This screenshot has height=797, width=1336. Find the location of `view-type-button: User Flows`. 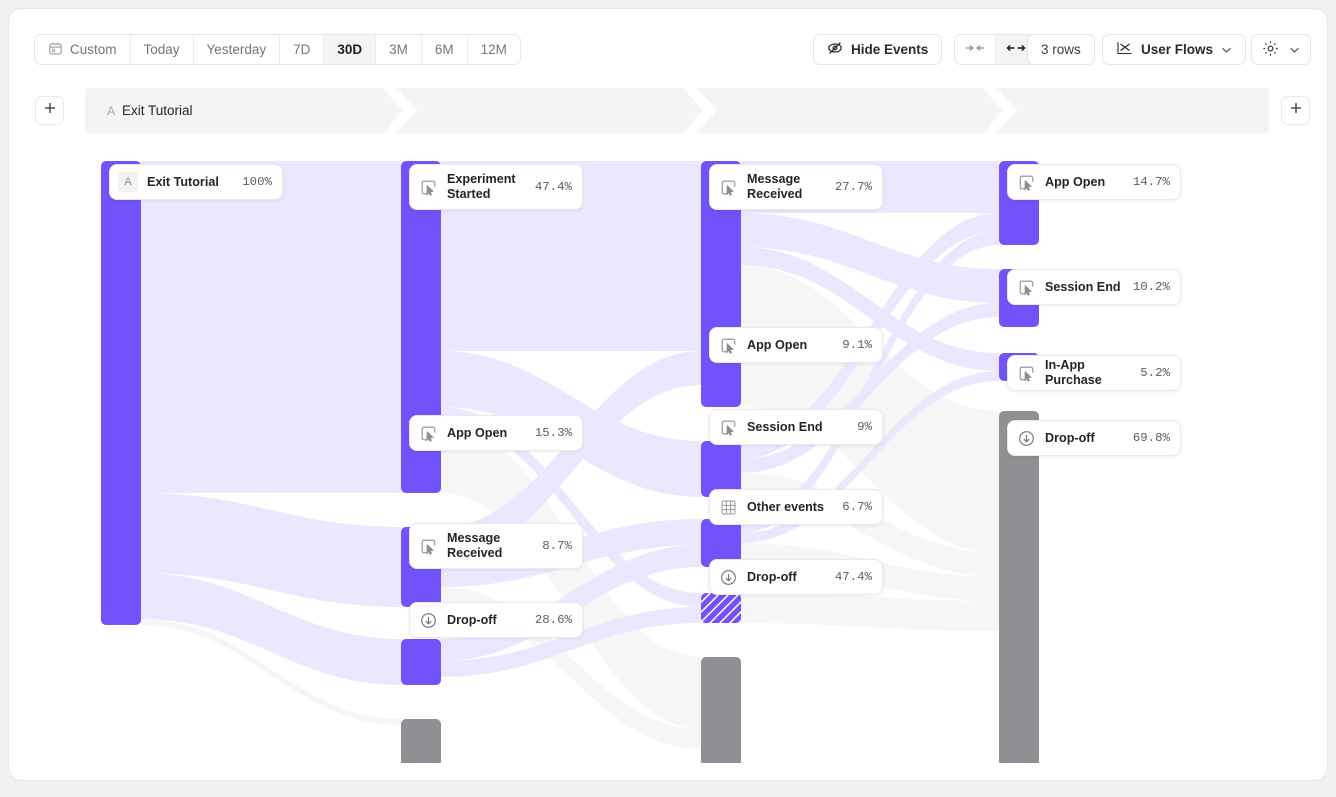

view-type-button: User Flows is located at coordinates (1174, 49).